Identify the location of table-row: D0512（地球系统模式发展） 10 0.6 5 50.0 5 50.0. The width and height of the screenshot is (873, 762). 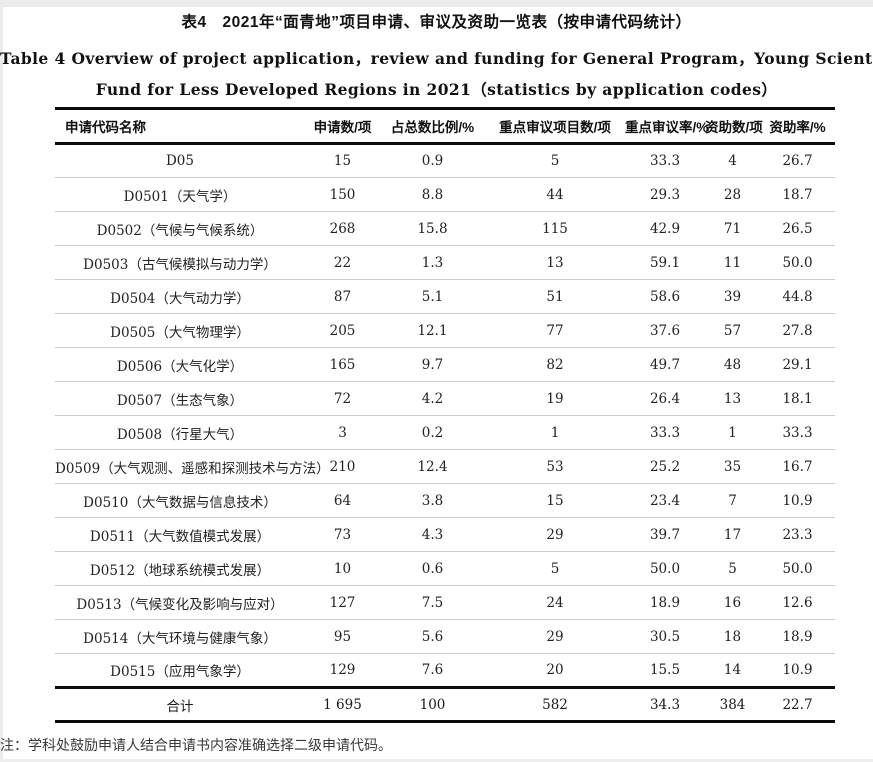
(445, 569).